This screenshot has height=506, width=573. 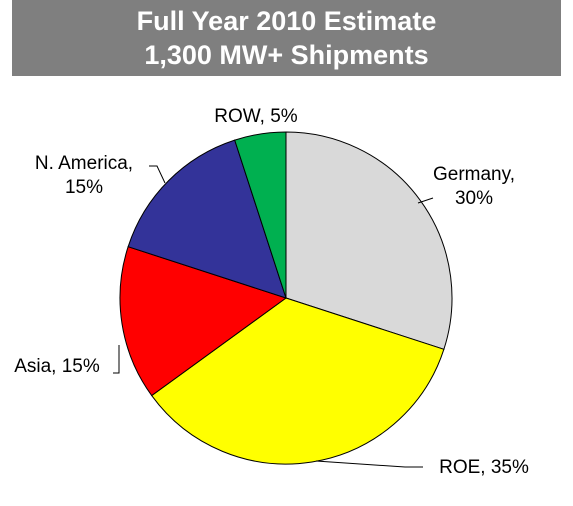 What do you see at coordinates (260, 215) in the screenshot?
I see `pie-slice-row` at bounding box center [260, 215].